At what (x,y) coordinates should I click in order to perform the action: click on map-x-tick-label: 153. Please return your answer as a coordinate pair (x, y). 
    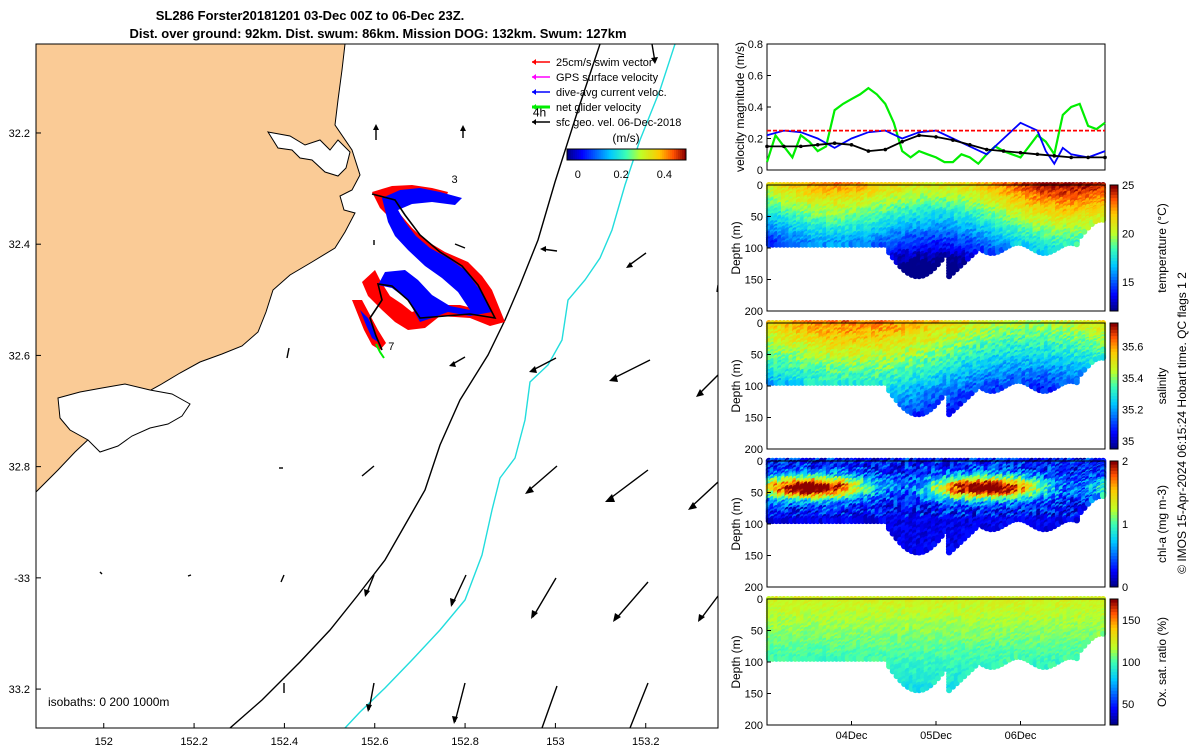
    Looking at the image, I should click on (555, 742).